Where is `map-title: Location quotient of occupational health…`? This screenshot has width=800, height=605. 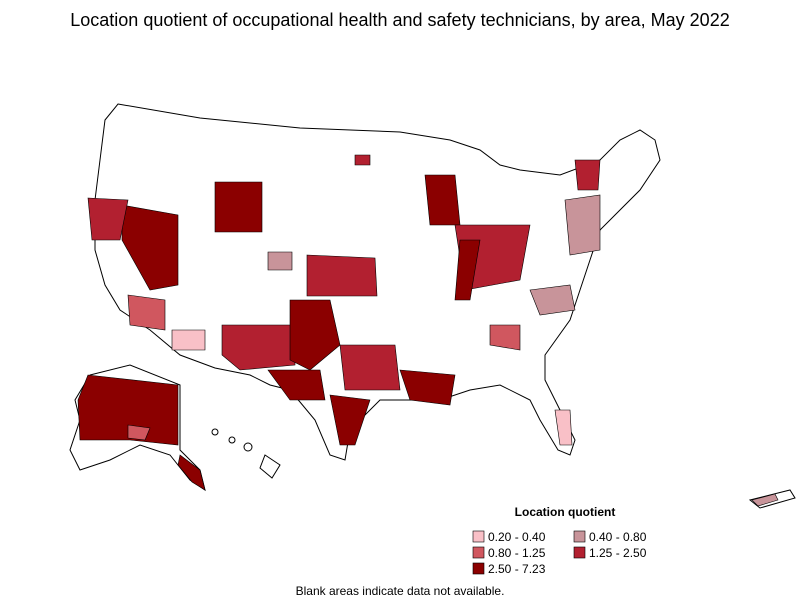
map-title: Location quotient of occupational health… is located at coordinates (399, 20).